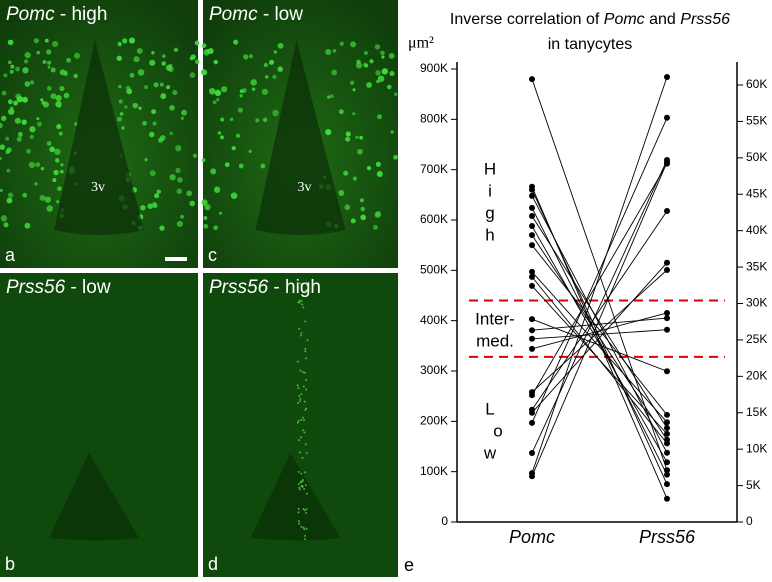 The height and width of the screenshot is (582, 772). What do you see at coordinates (663, 19) in the screenshot?
I see `title-part: and` at bounding box center [663, 19].